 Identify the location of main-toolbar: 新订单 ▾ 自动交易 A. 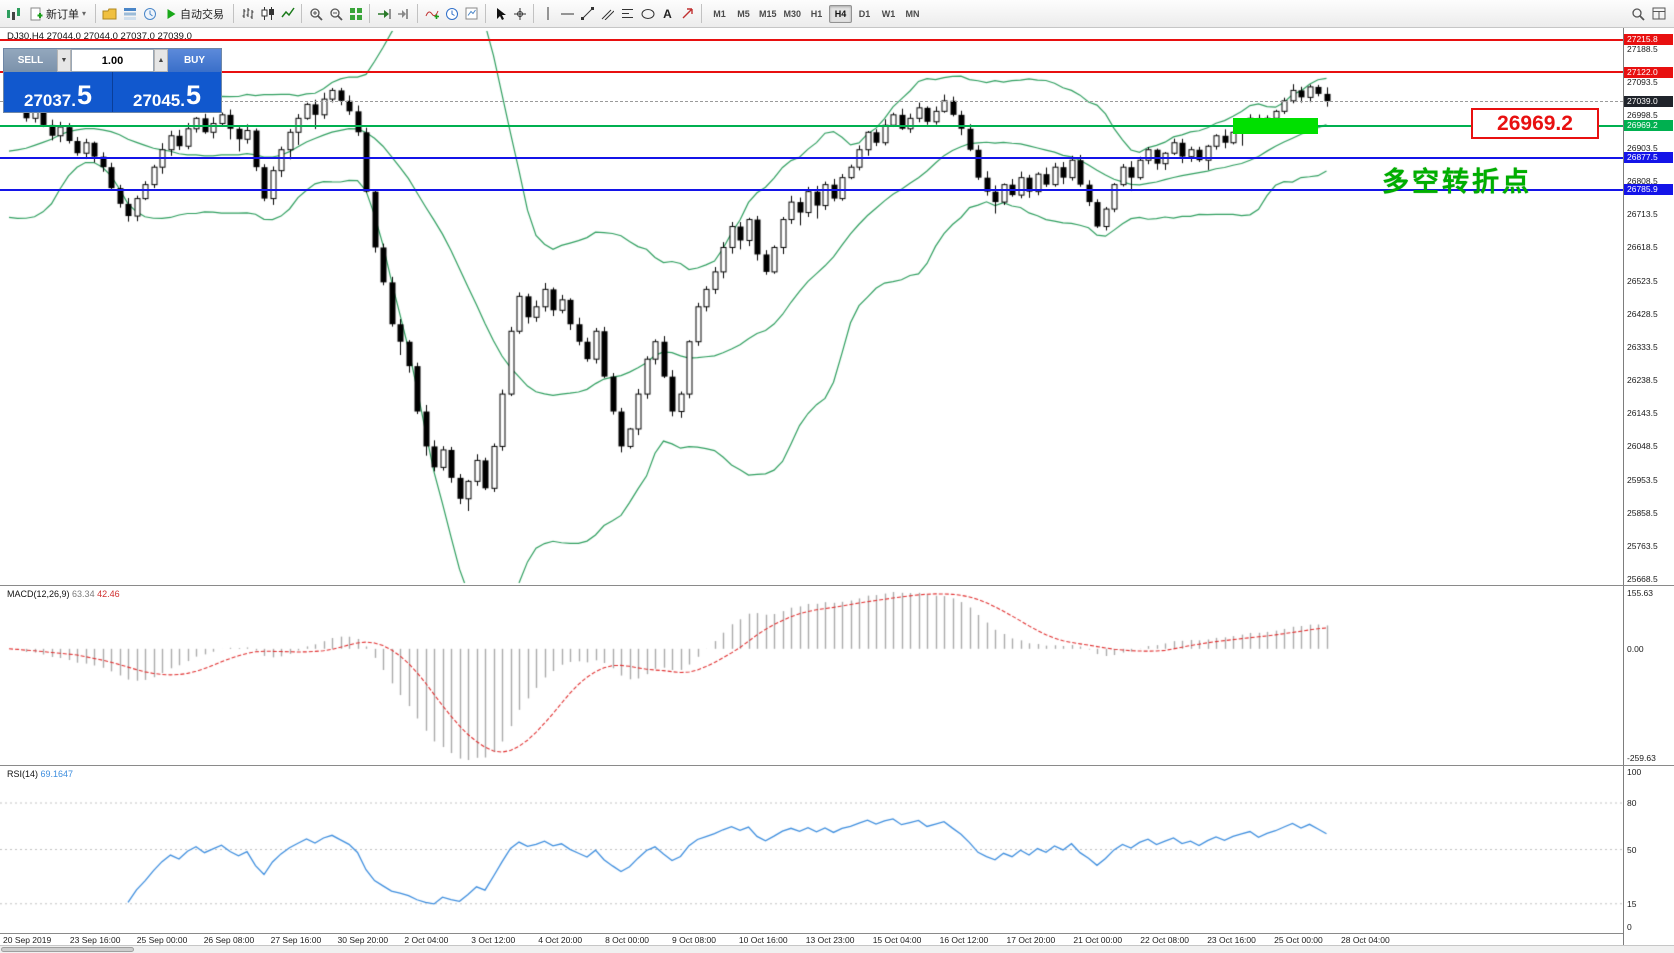
(837, 14).